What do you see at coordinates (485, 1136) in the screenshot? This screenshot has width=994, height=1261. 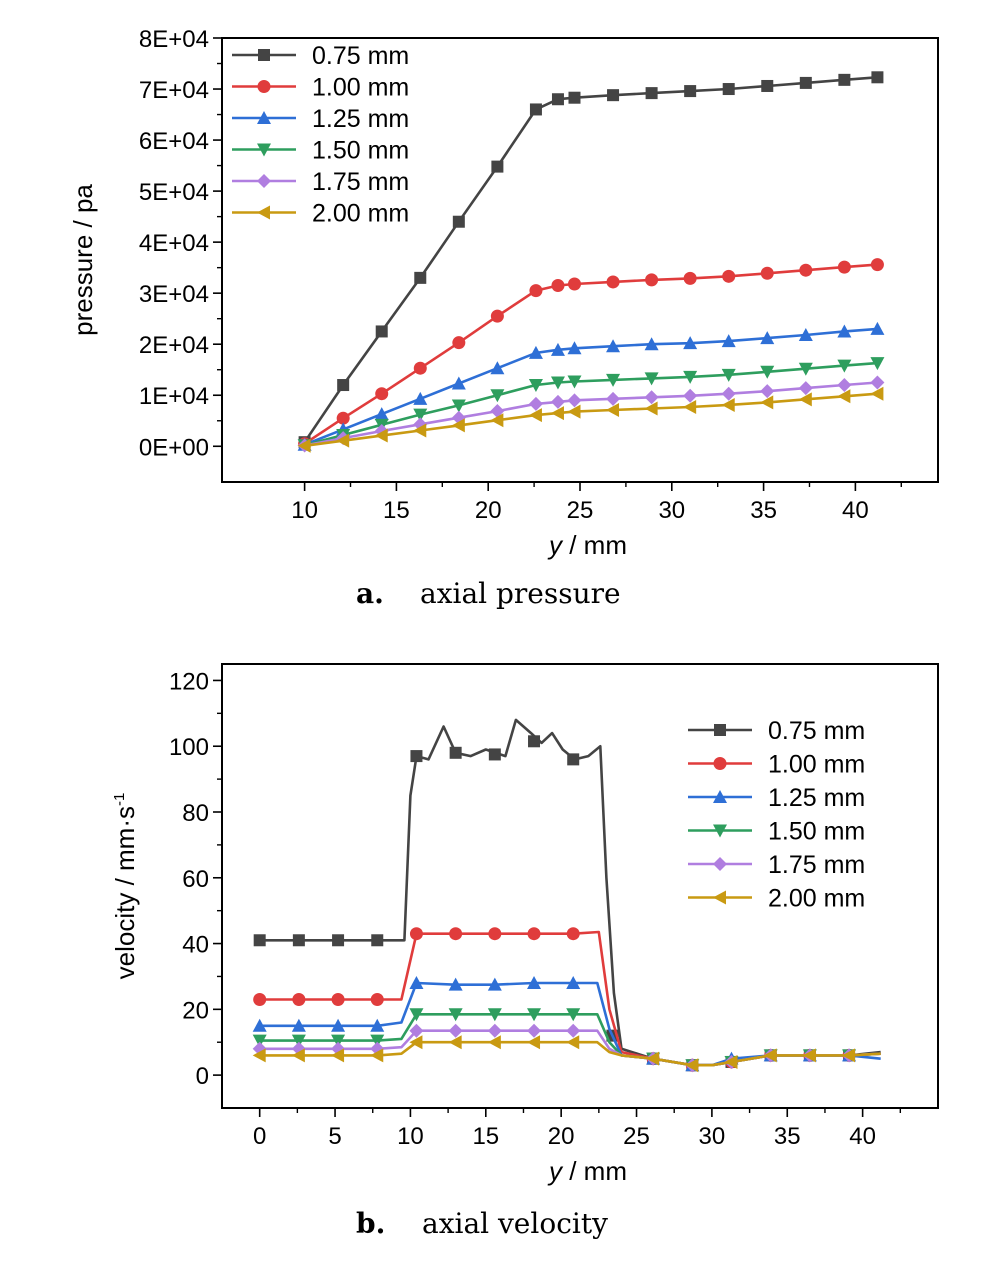 I see `x-tick-label: 15` at bounding box center [485, 1136].